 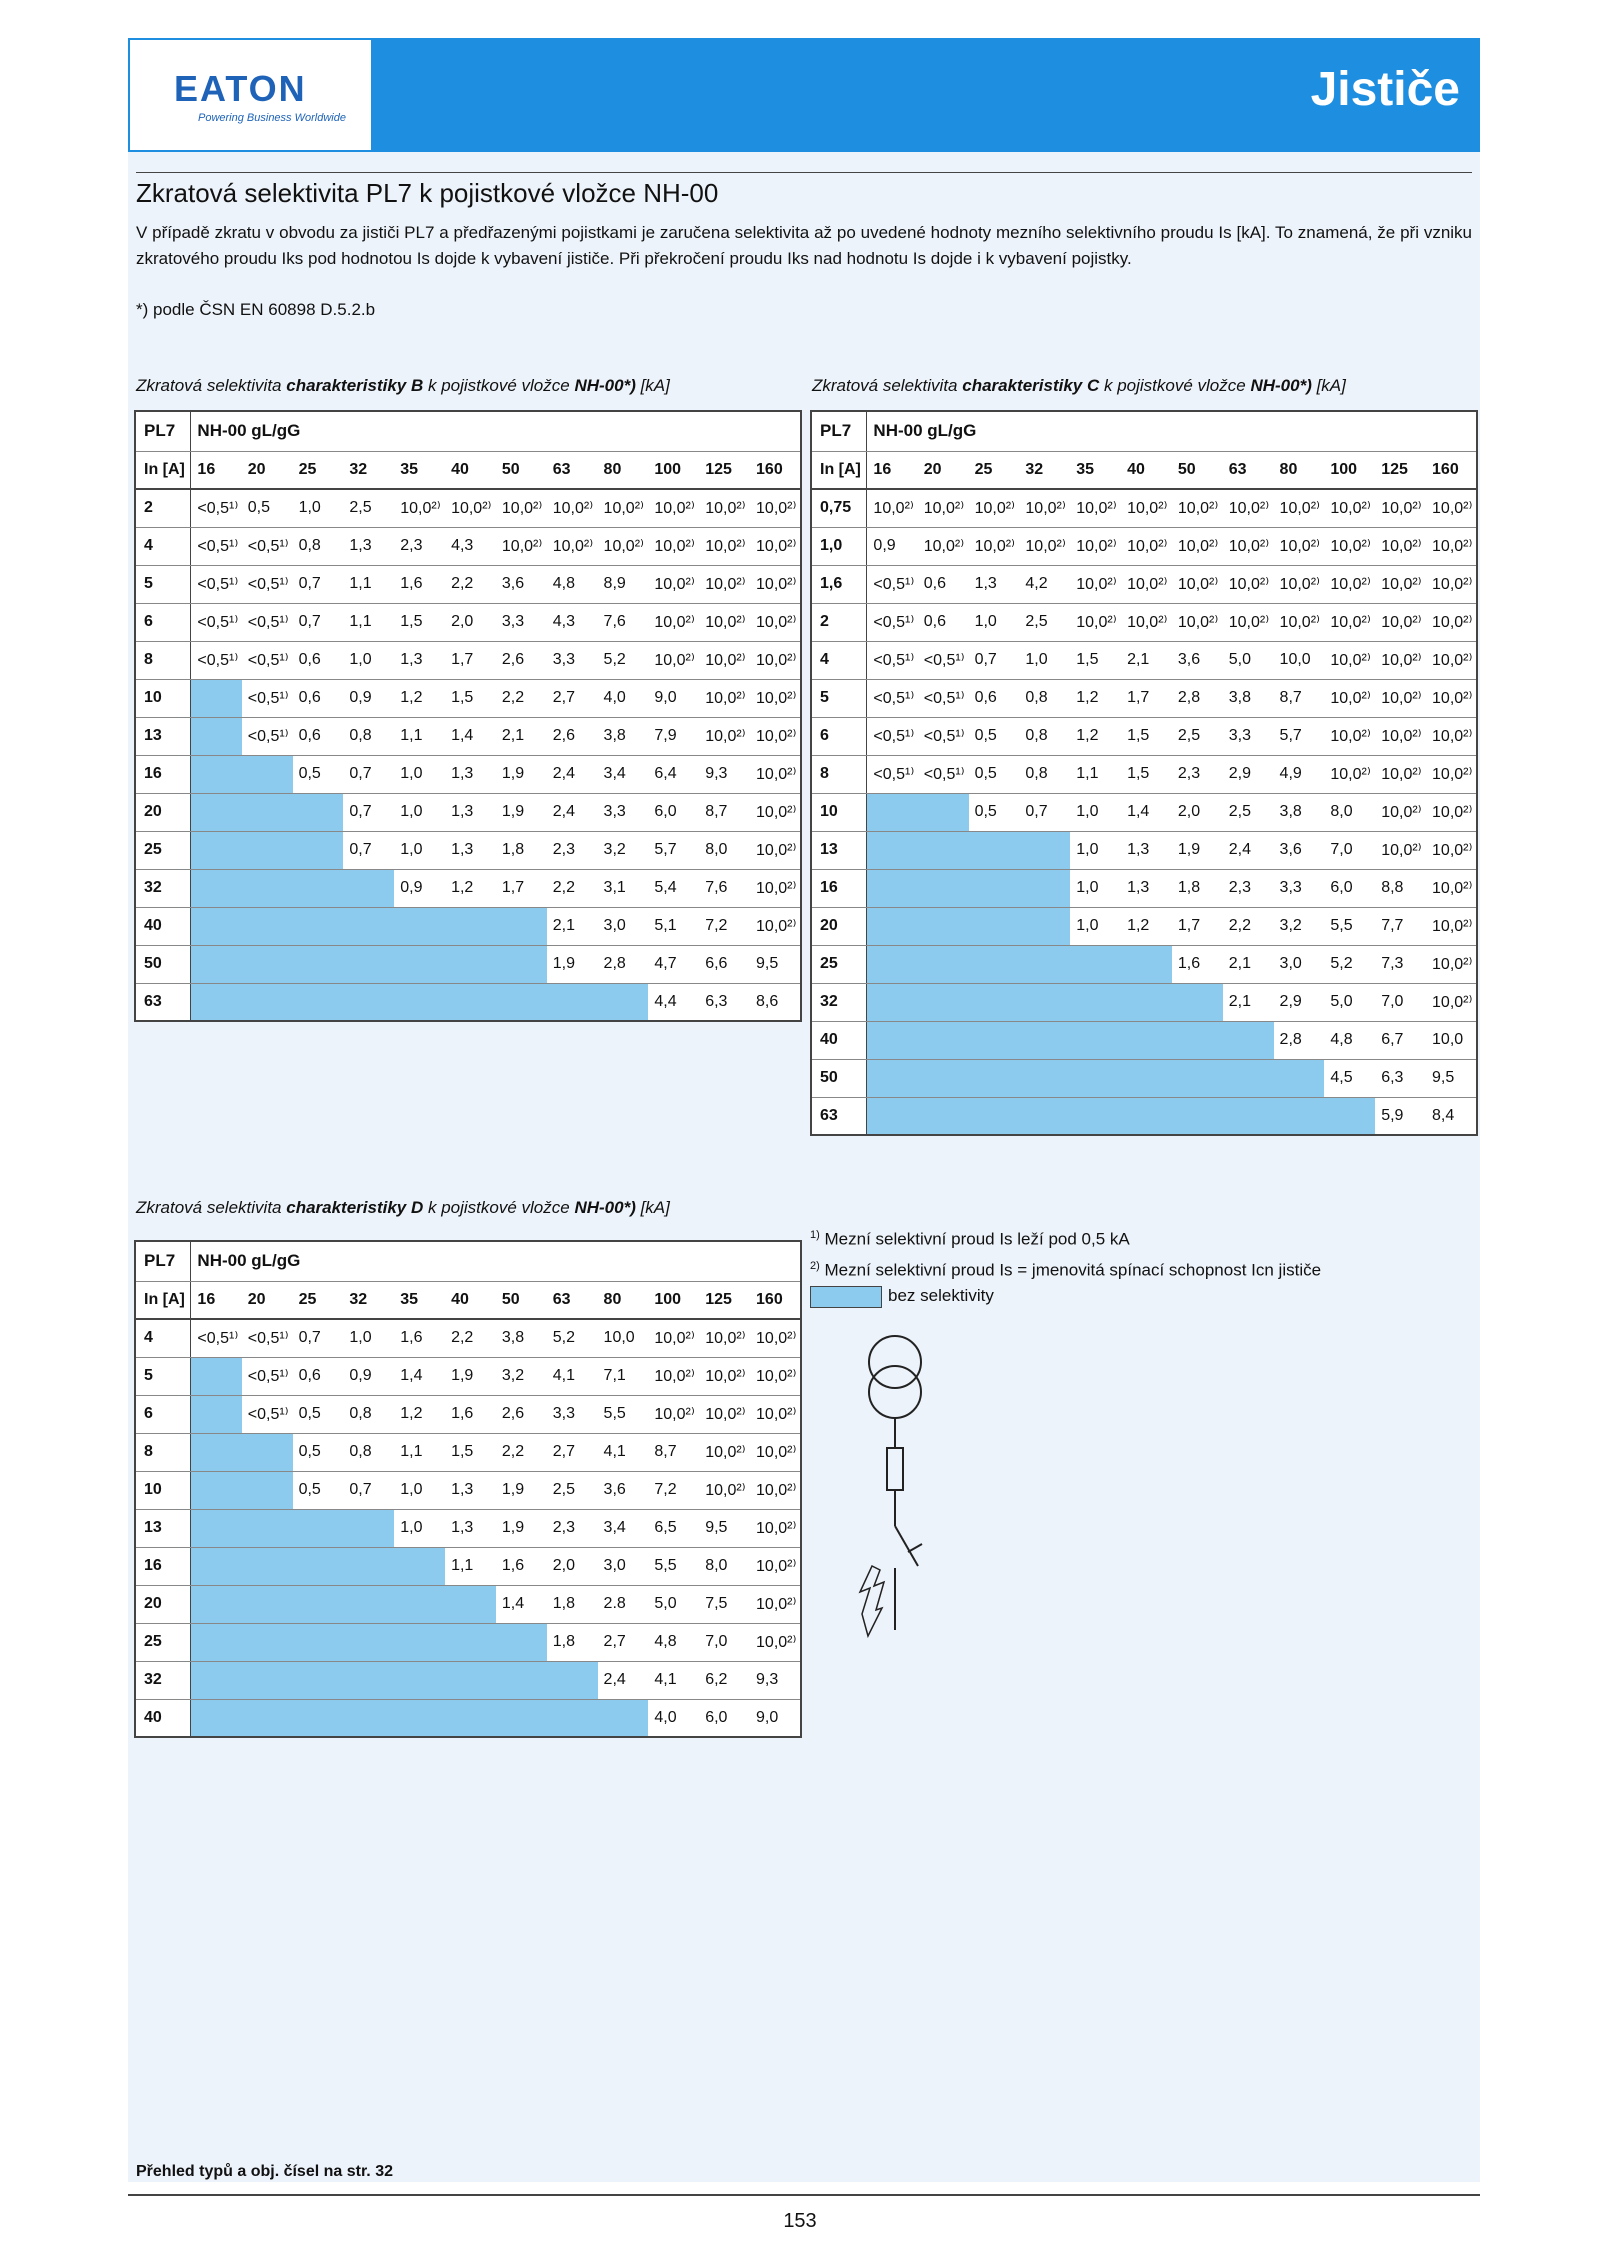 I want to click on row-header: 20, so click(x=839, y=926).